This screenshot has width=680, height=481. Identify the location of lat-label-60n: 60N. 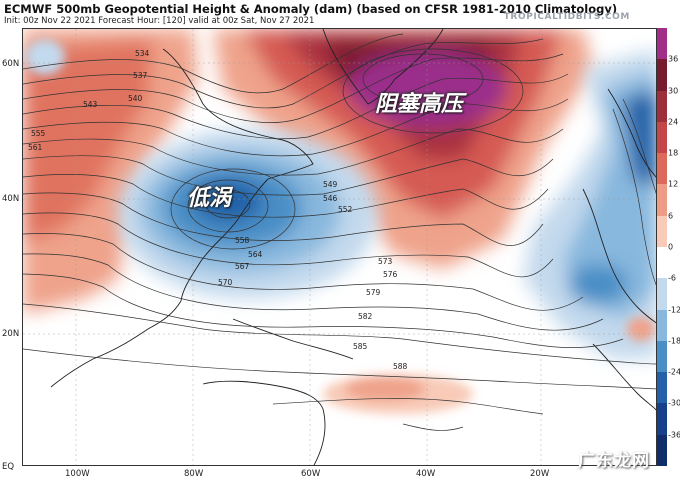
(11, 64).